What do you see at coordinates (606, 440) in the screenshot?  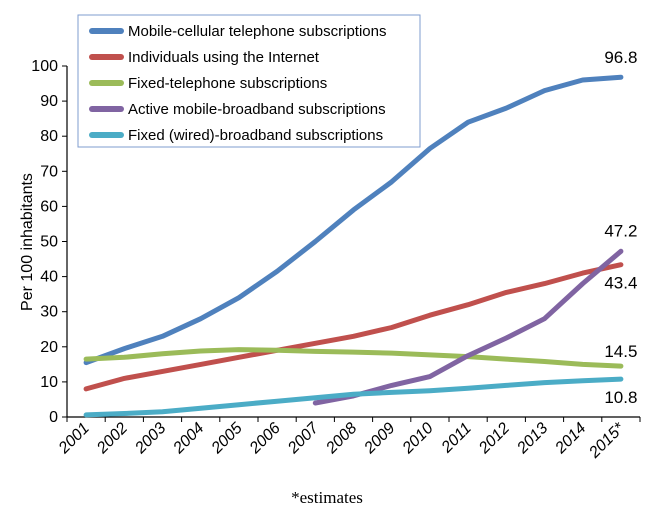 I see `x-tick-label: 2015*` at bounding box center [606, 440].